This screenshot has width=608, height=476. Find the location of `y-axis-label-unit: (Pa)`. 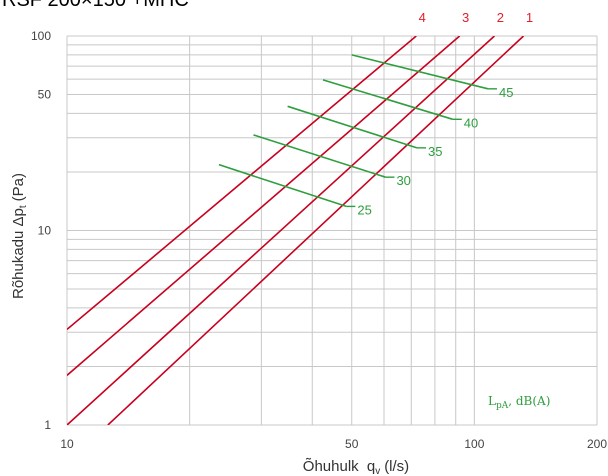

y-axis-label-unit: (Pa) is located at coordinates (18, 187).